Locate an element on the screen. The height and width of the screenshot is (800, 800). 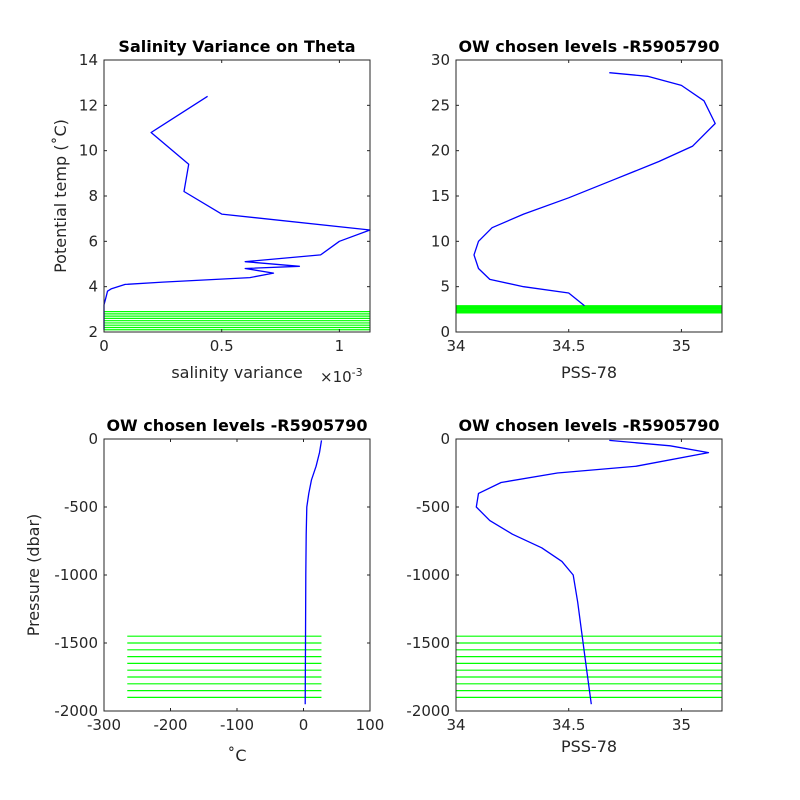
y-tick-label: 15 is located at coordinates (440, 196).